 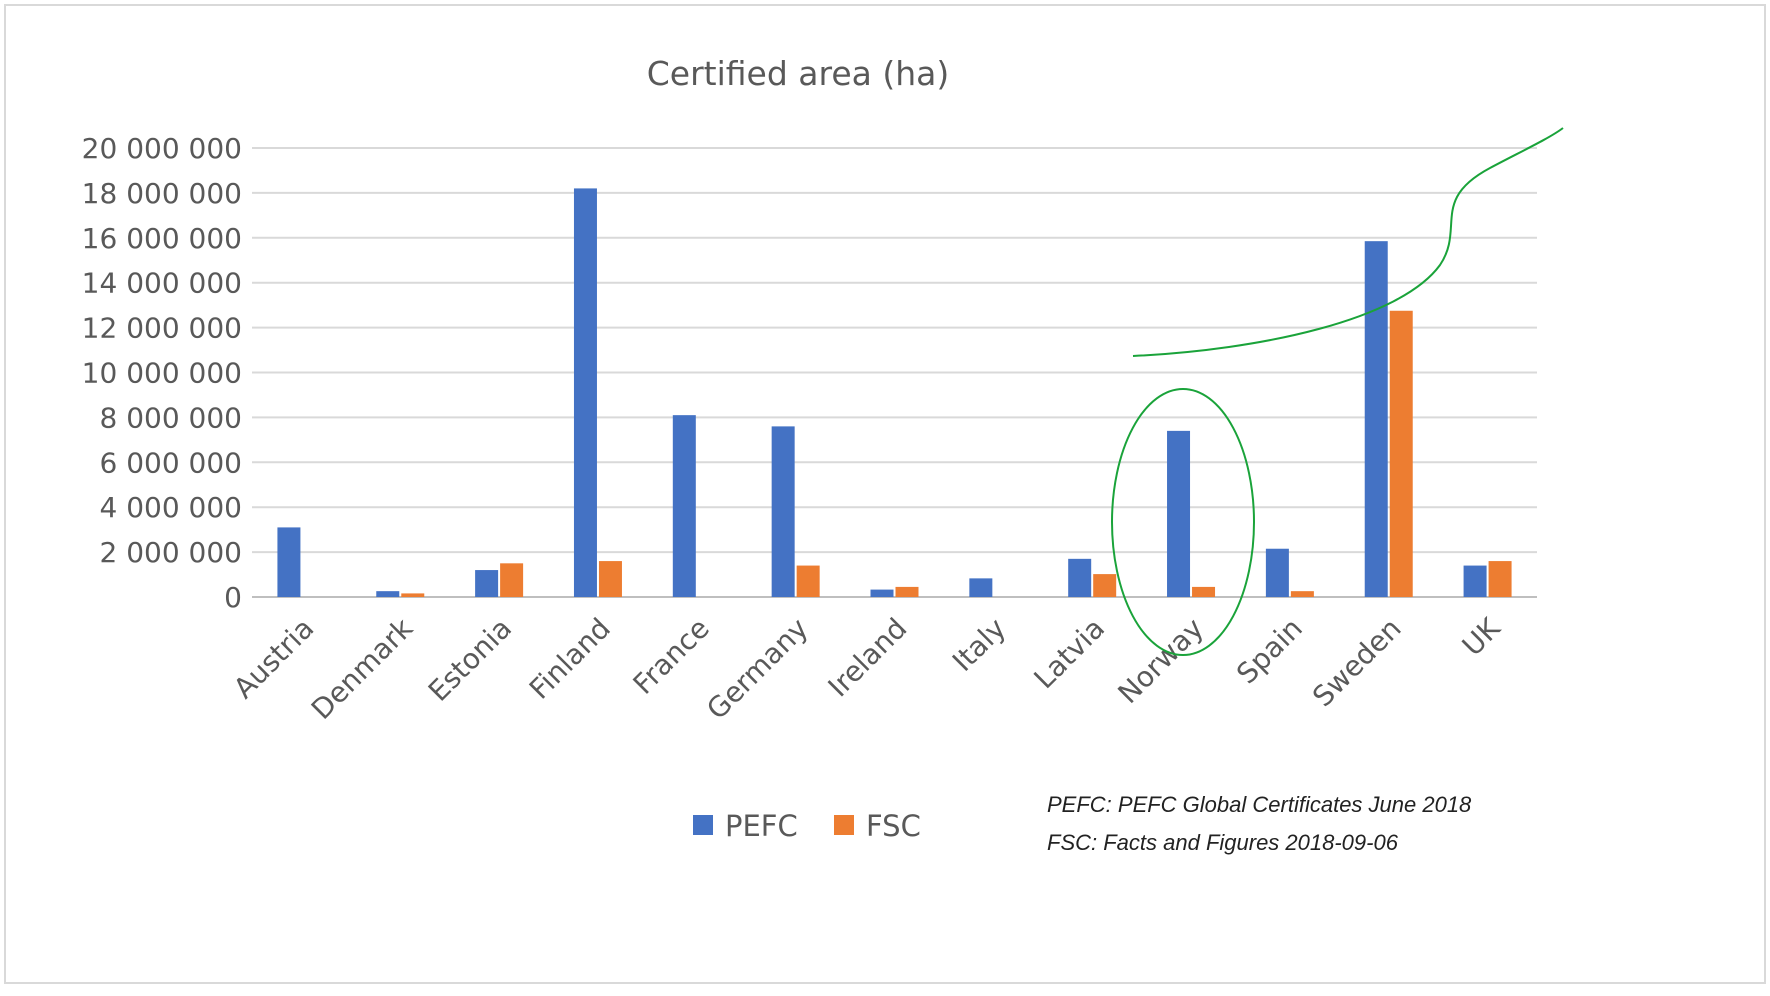 What do you see at coordinates (273, 658) in the screenshot?
I see `x-tick-label: Austria` at bounding box center [273, 658].